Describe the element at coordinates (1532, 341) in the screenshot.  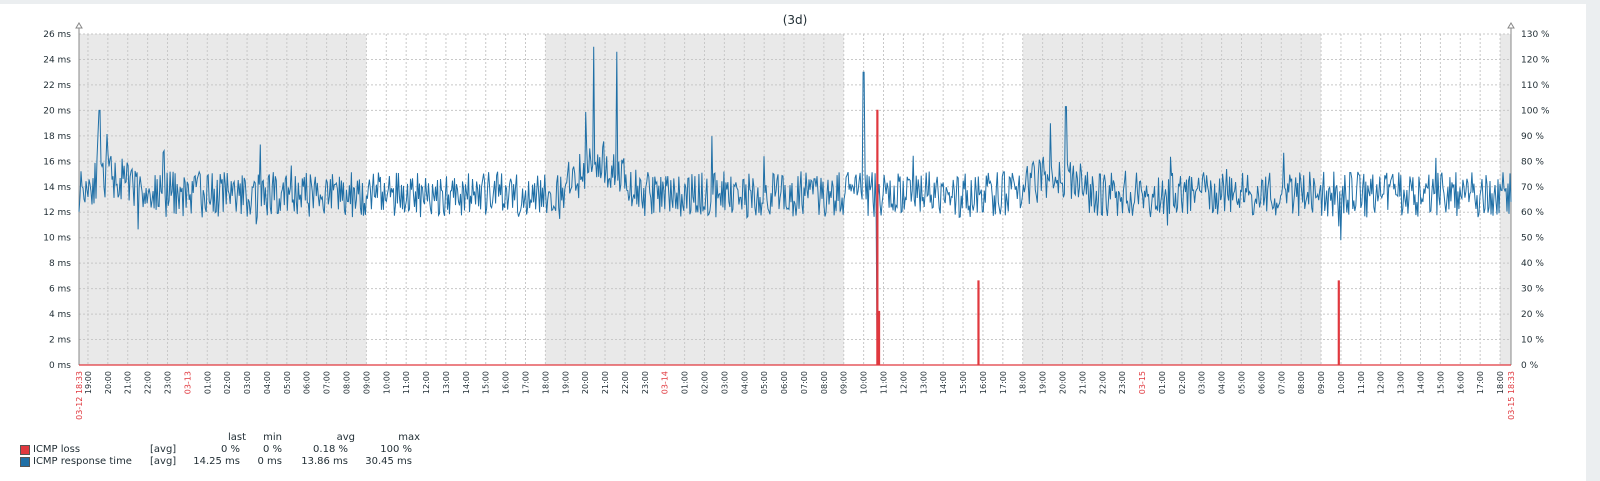
I see `y-right-tick-label: 10 %` at that location.